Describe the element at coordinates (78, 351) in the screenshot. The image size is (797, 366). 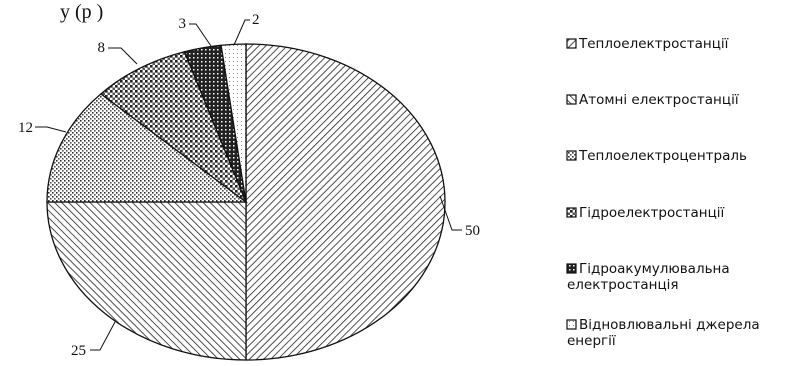
I see `data-label-2: 25` at that location.